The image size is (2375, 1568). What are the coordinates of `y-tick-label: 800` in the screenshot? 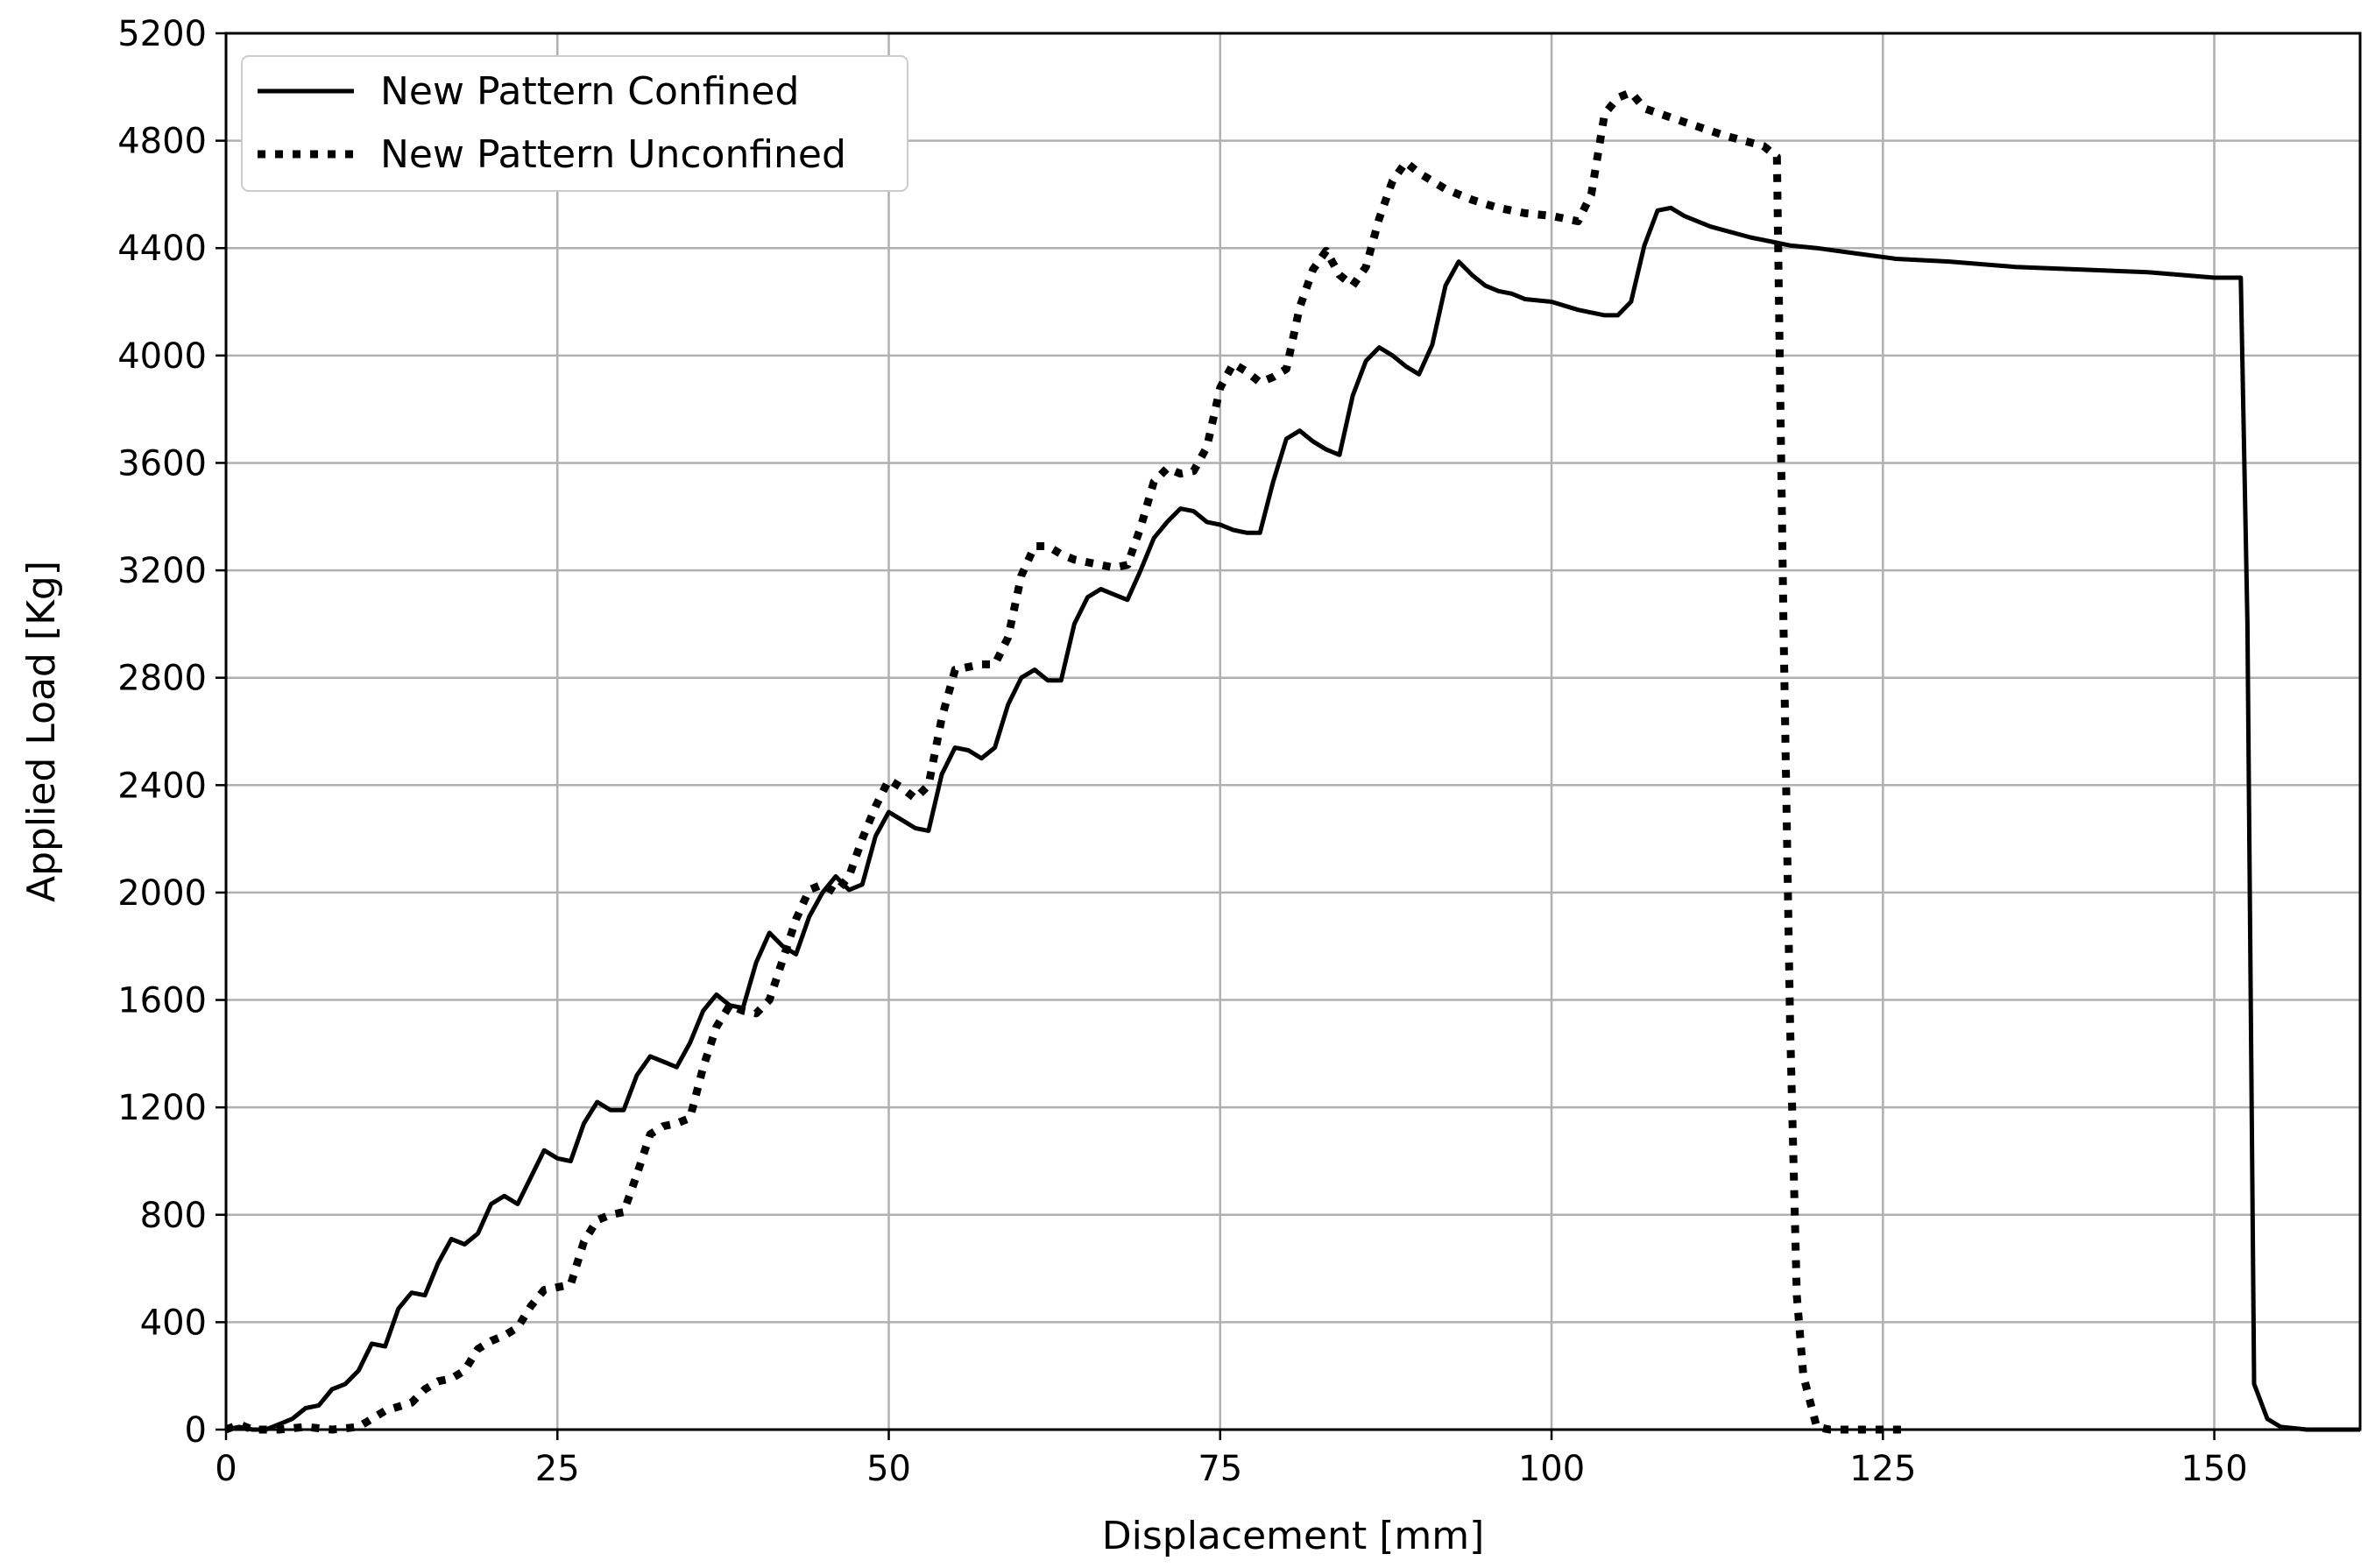 It's located at (174, 1216).